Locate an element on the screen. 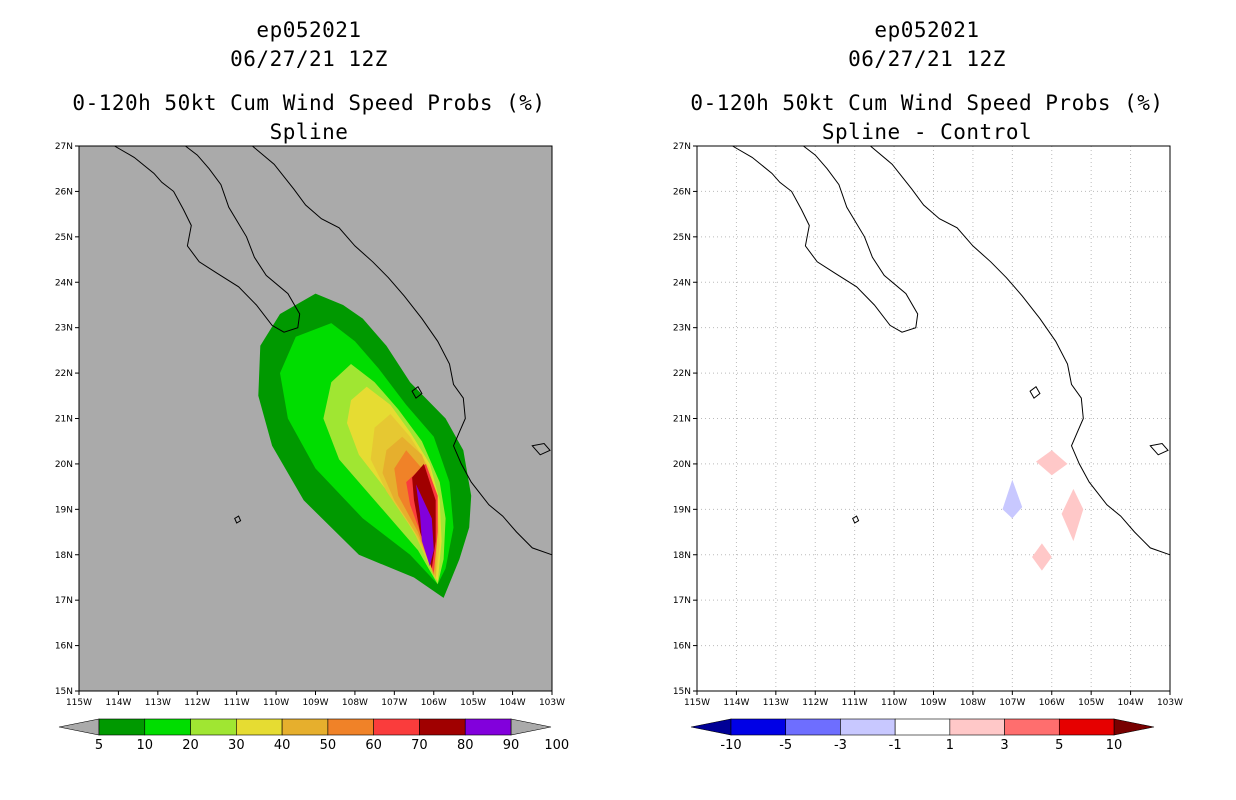 The image size is (1236, 800). x-tick-label: 113W is located at coordinates (776, 703).